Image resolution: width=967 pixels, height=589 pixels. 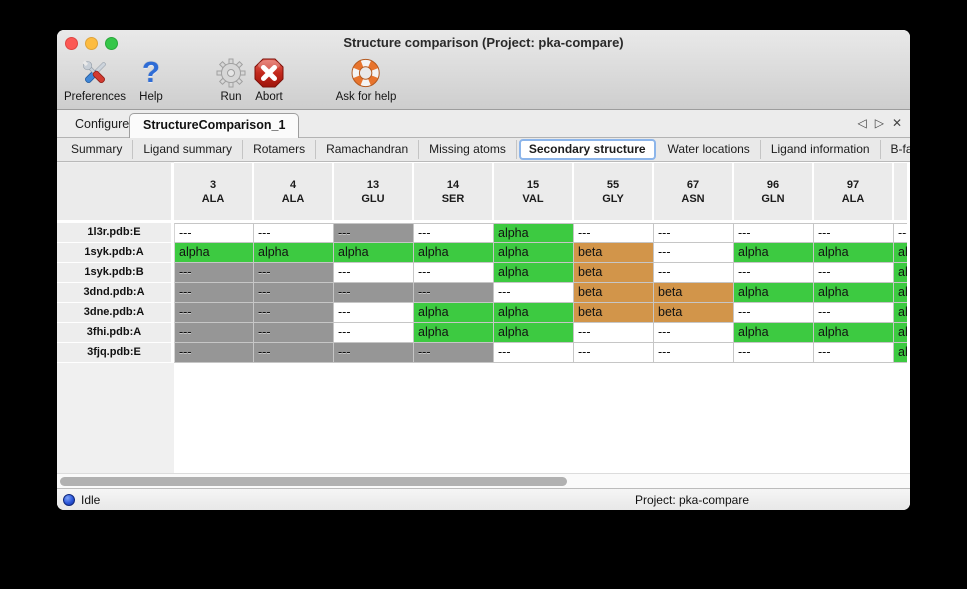 What do you see at coordinates (115, 233) in the screenshot?
I see `row-label: 1l3r.pdb:E` at bounding box center [115, 233].